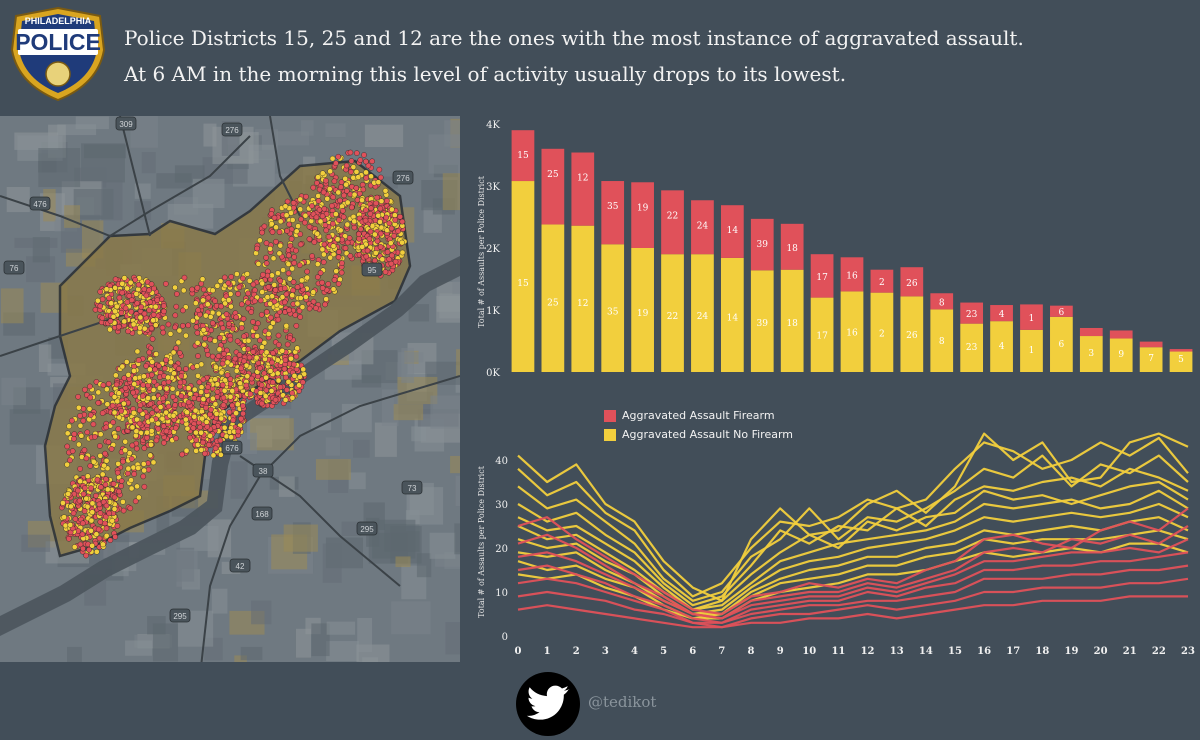  What do you see at coordinates (14, 268) in the screenshot?
I see `route-shield-label: 76` at bounding box center [14, 268].